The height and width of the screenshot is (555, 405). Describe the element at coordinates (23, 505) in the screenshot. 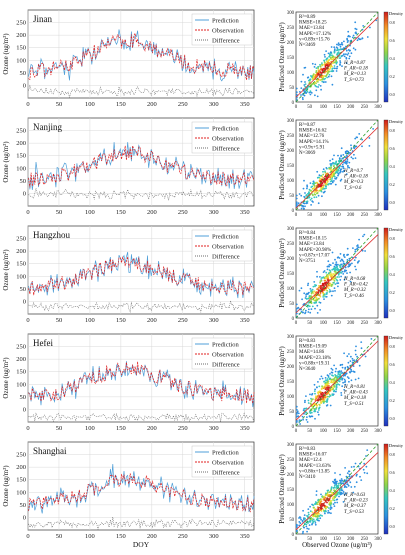

I see `y-tick-label: 50` at that location.